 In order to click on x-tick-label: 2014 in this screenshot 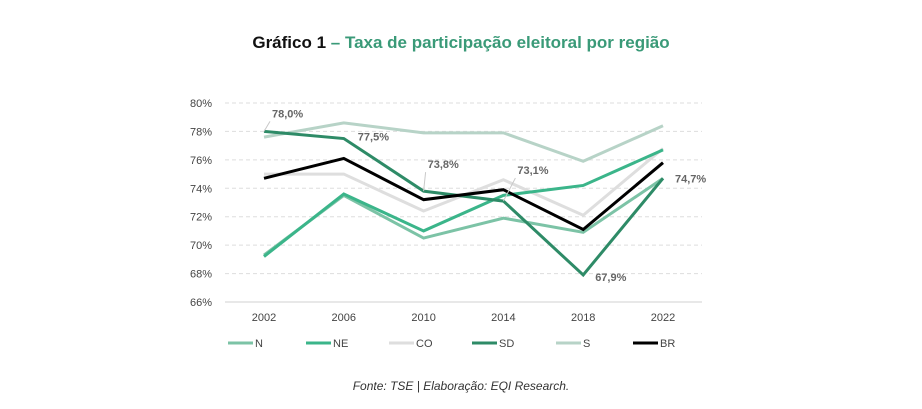, I will do `click(503, 318)`.